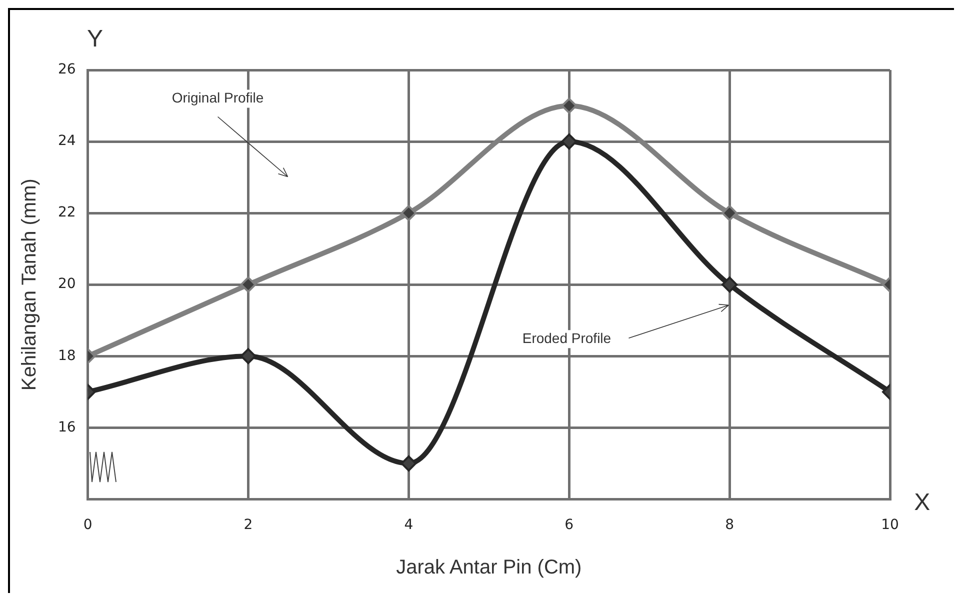 The width and height of the screenshot is (960, 599). What do you see at coordinates (67, 284) in the screenshot?
I see `y-tick-label: 20` at bounding box center [67, 284].